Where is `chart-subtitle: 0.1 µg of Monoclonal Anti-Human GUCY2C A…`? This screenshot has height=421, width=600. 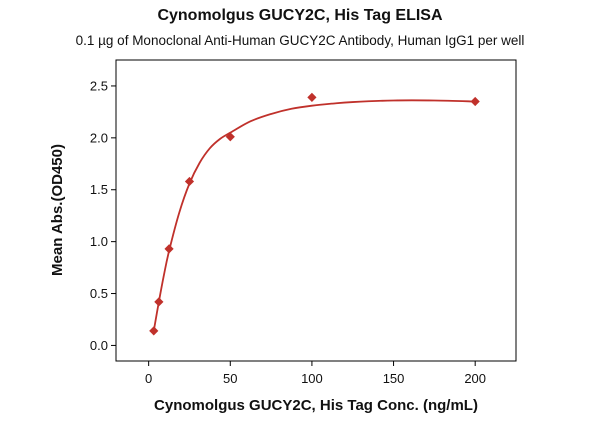 chart-subtitle: 0.1 µg of Monoclonal Anti-Human GUCY2C A… is located at coordinates (300, 40).